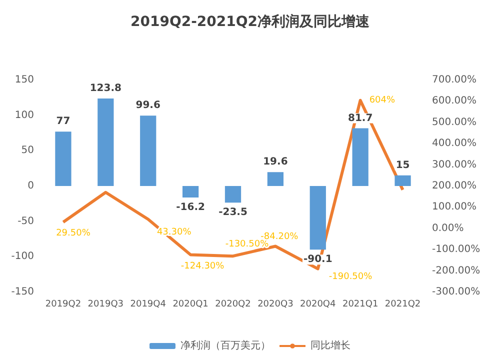  Describe the element at coordinates (106, 88) in the screenshot. I see `data-label: 123.8` at that location.